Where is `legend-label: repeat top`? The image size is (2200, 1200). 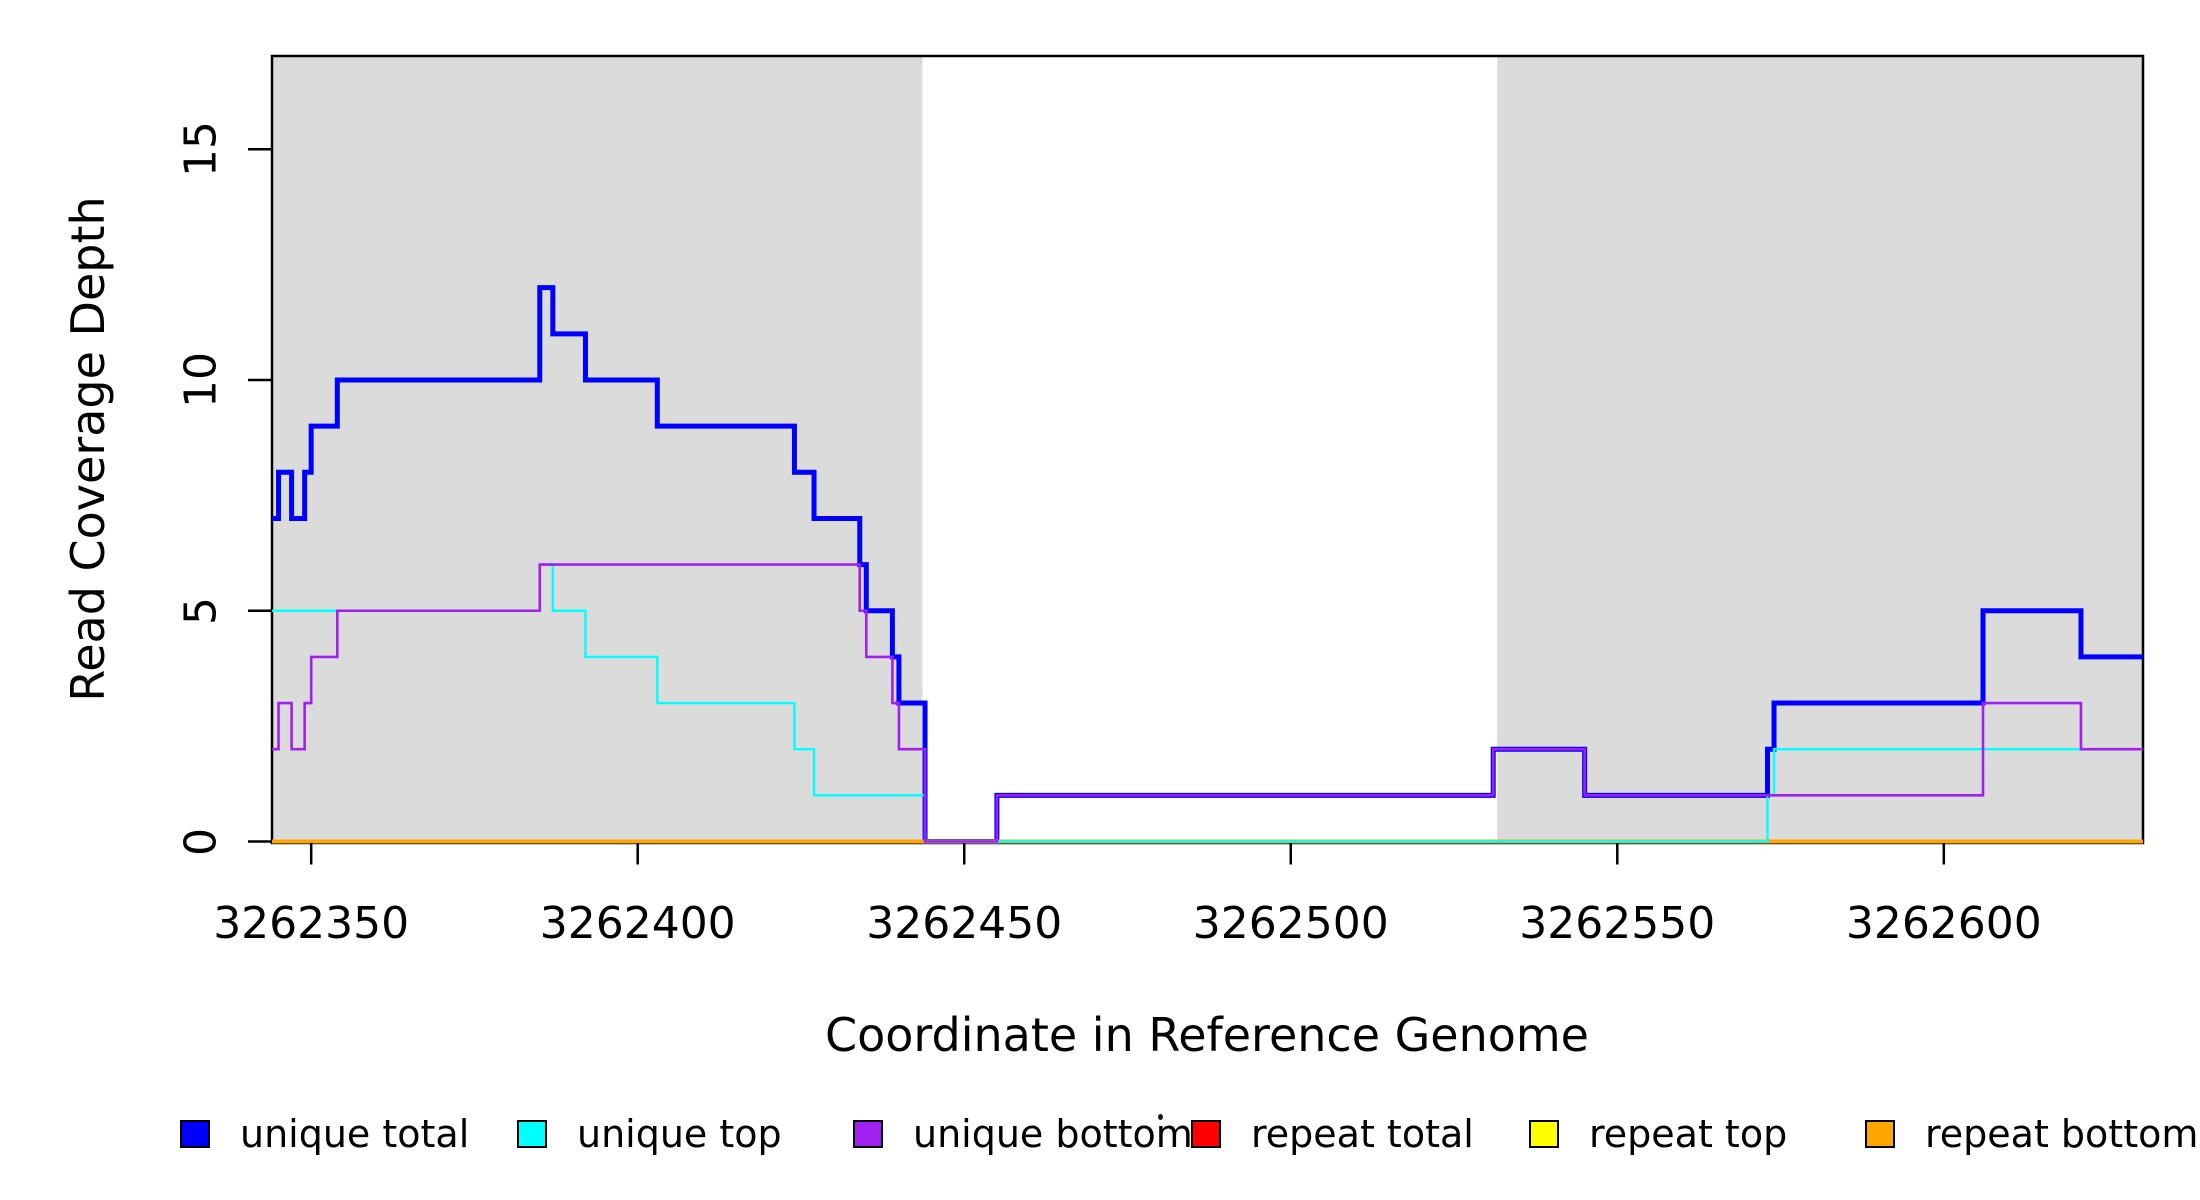
legend-label: repeat top is located at coordinates (1688, 1134).